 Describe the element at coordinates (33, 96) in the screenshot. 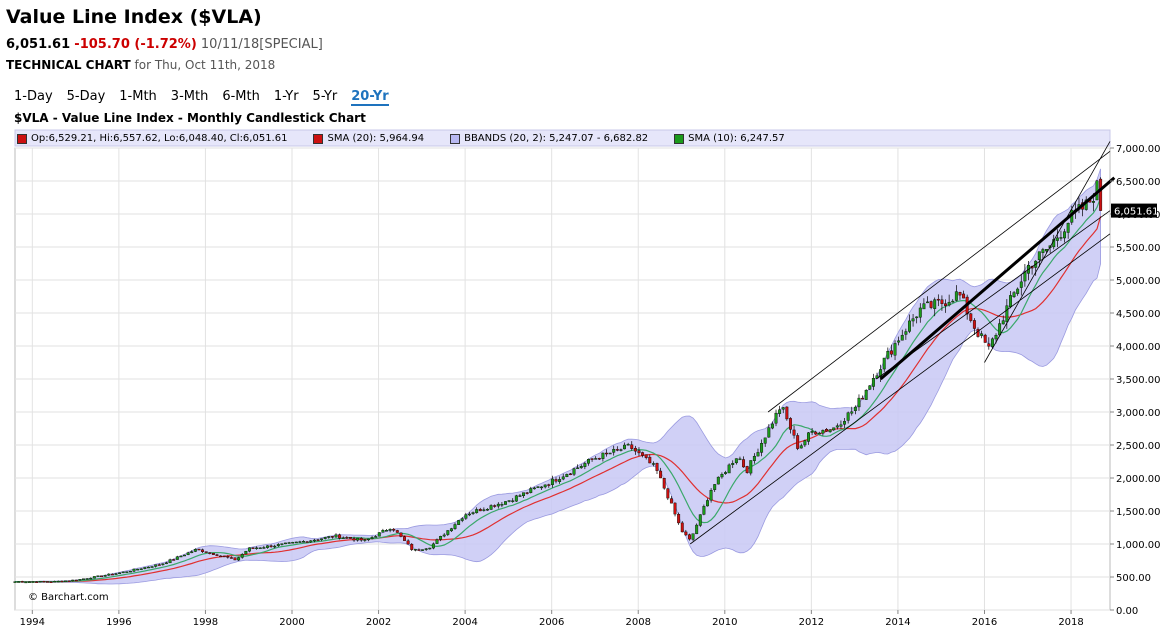

I see `range-tab-1-day: 1-Day` at that location.